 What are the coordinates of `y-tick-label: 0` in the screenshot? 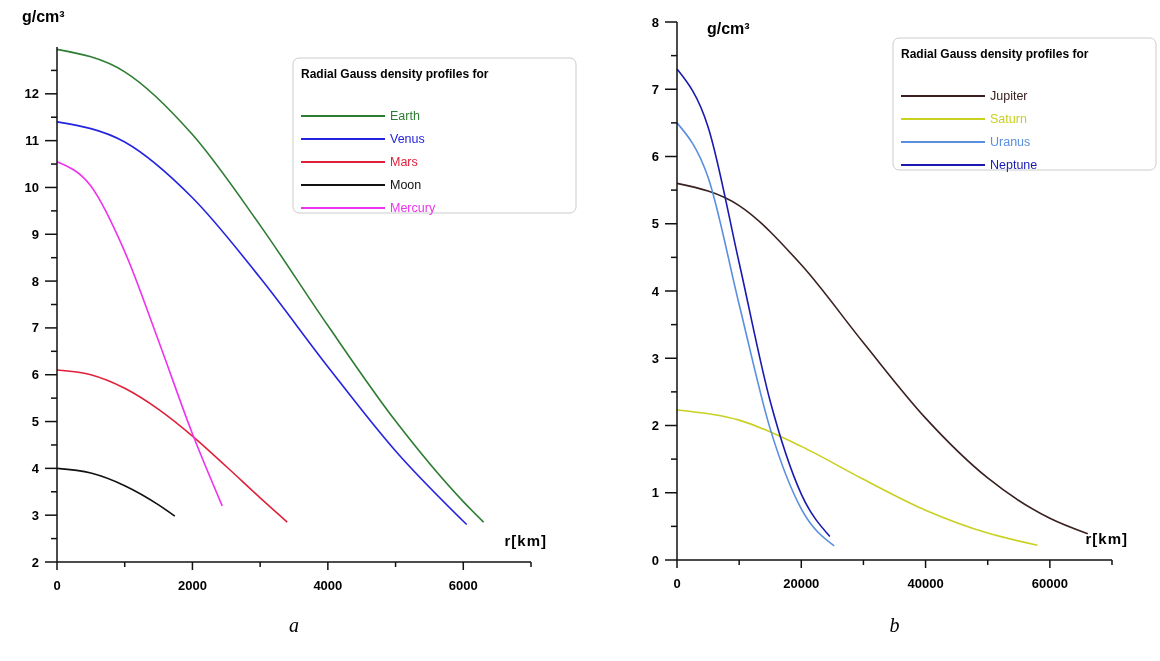 It's located at (655, 560).